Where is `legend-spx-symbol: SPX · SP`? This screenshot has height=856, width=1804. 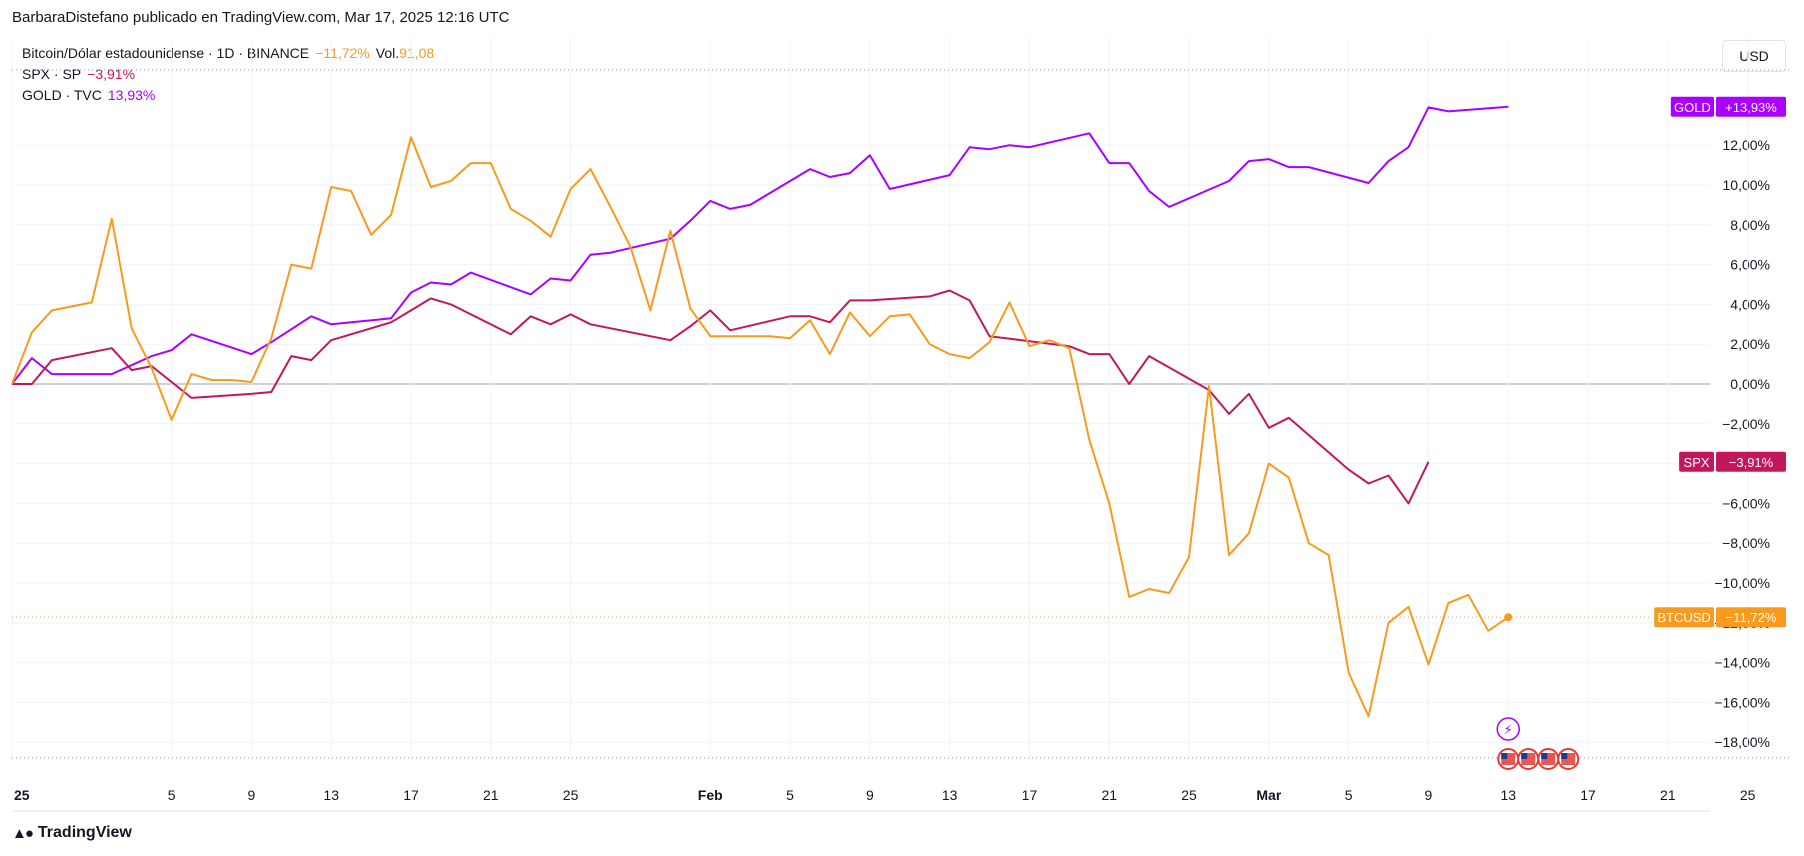 legend-spx-symbol: SPX · SP is located at coordinates (52, 74).